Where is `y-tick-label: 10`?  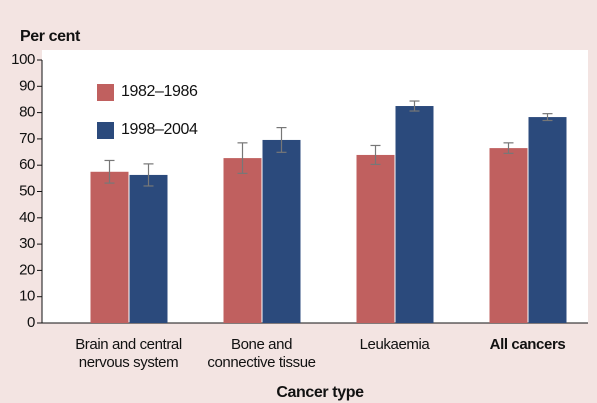
y-tick-label: 10 is located at coordinates (27, 296).